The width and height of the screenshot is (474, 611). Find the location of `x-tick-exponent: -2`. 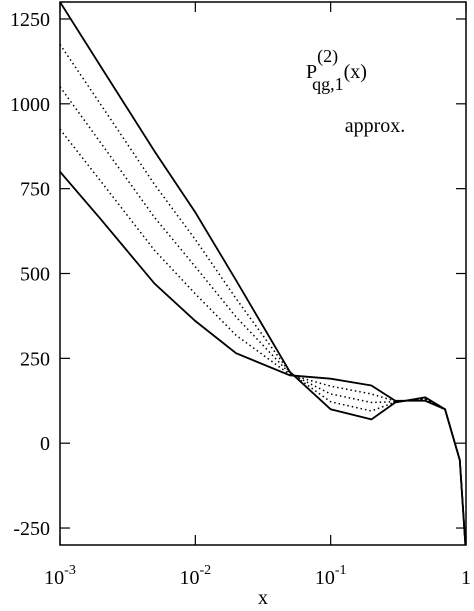

x-tick-exponent: -2 is located at coordinates (205, 570).